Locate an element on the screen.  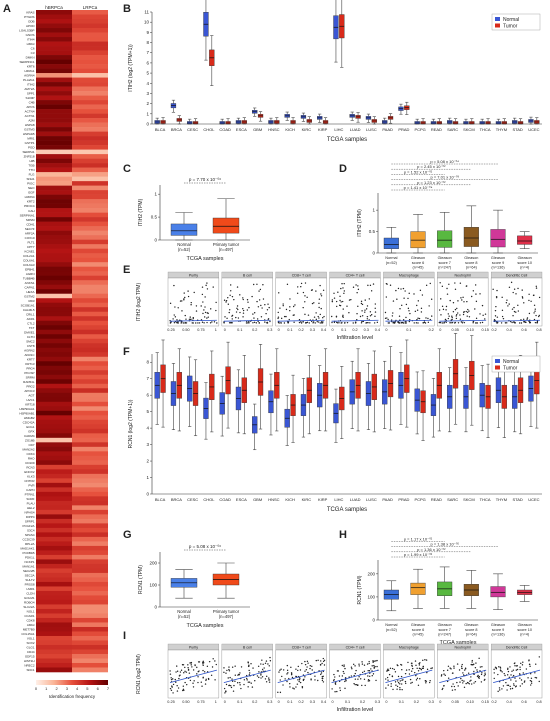
category-label: CHOL is located at coordinates (209, 499).